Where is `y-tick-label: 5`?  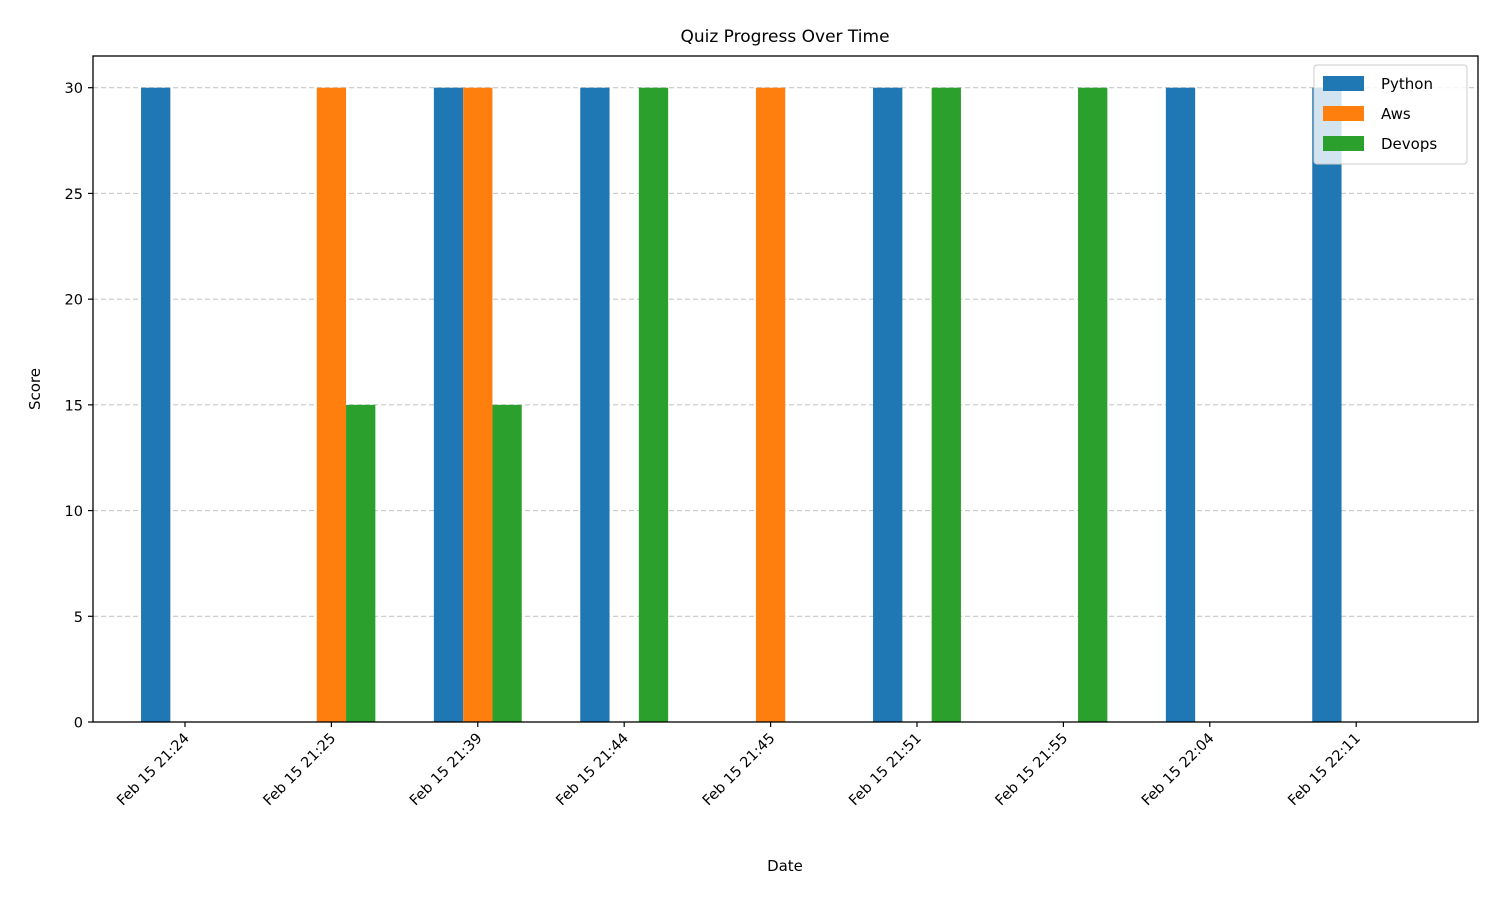
y-tick-label: 5 is located at coordinates (78, 618).